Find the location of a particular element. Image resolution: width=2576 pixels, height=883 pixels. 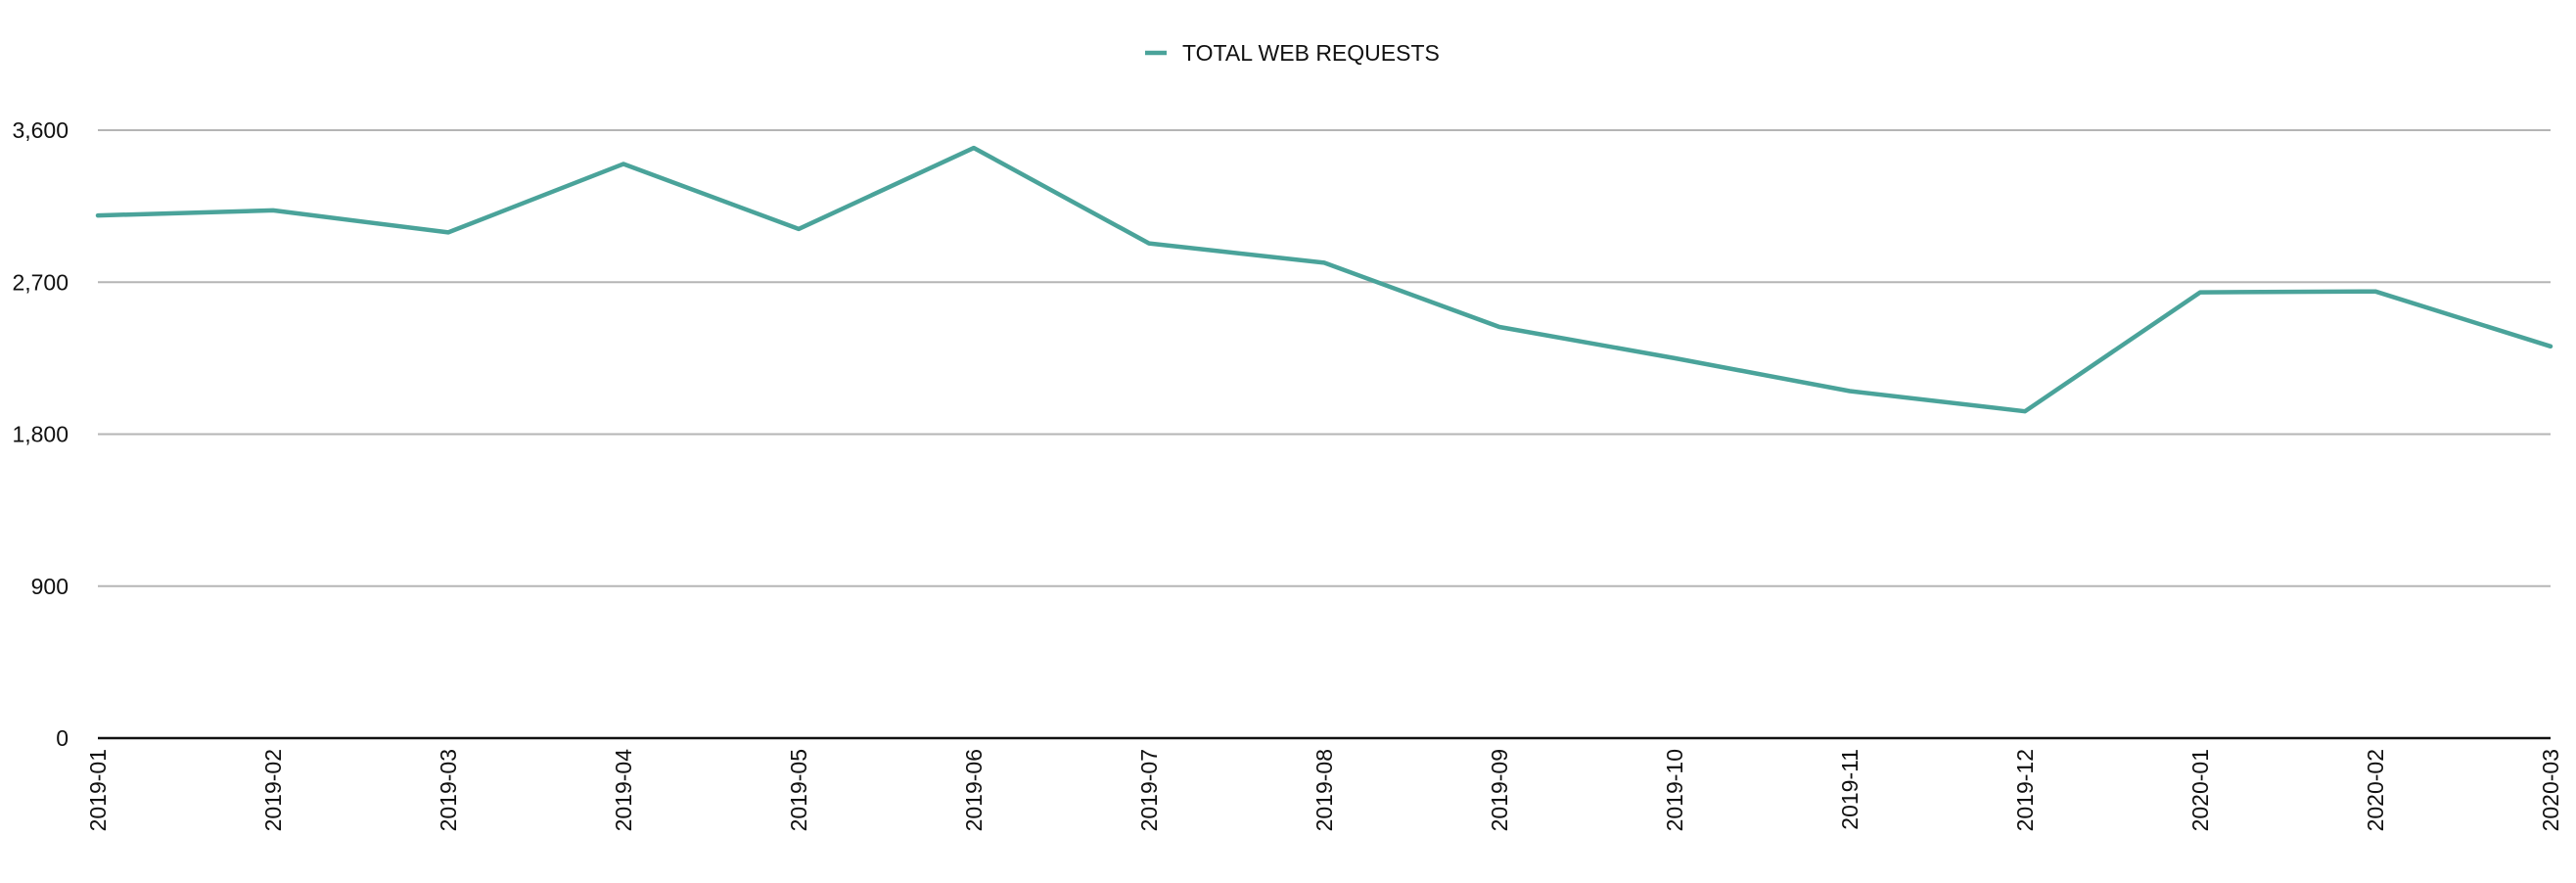

x-tick-label: 2019-11 is located at coordinates (1850, 789).